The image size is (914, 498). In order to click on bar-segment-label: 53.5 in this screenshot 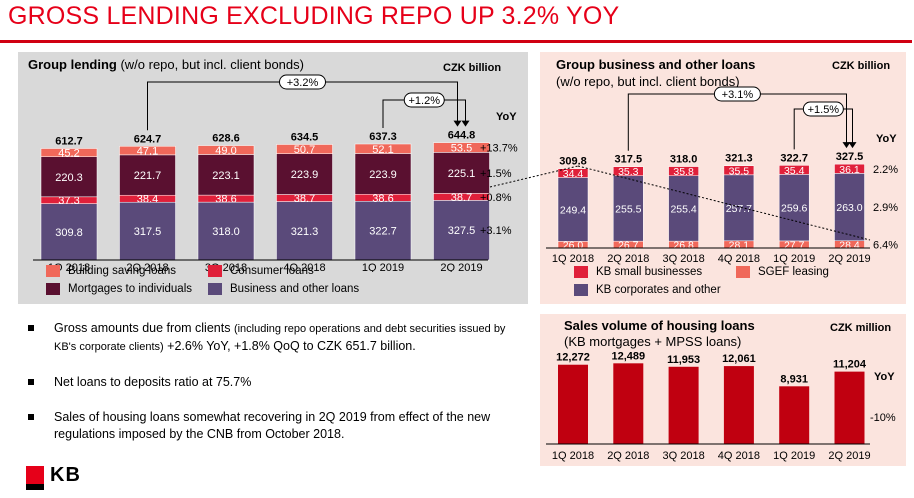, I will do `click(461, 149)`.